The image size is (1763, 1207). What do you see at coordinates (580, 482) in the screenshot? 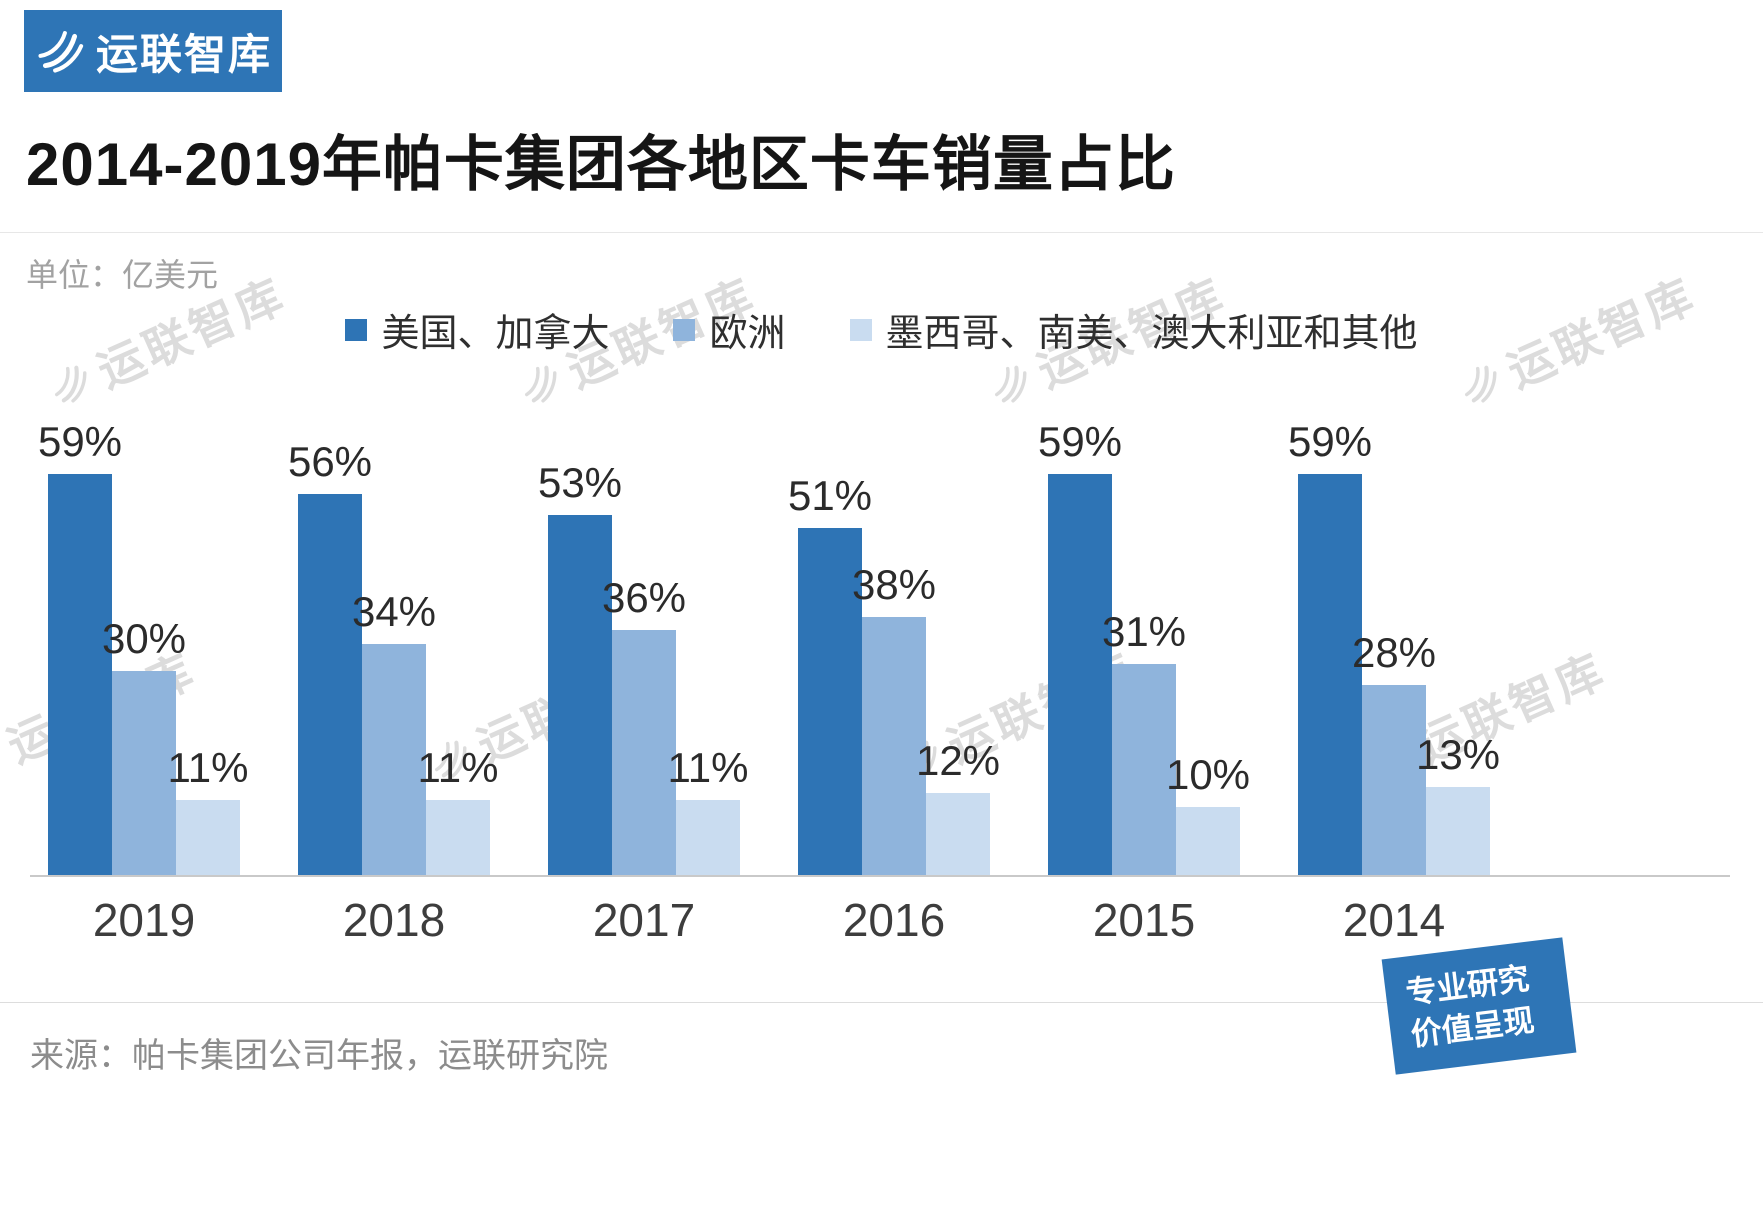
I see `bar-value-label: 53%` at bounding box center [580, 482].